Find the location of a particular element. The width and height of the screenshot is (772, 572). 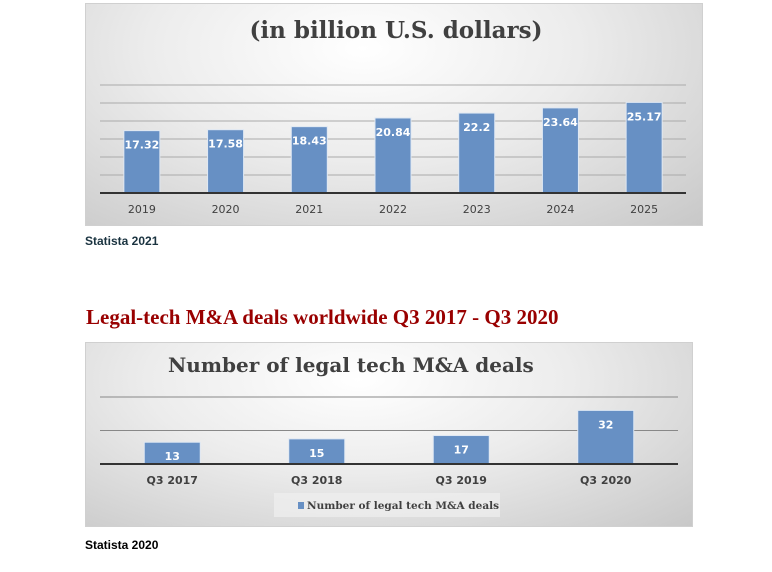

category-label: Q3 2019 is located at coordinates (461, 480).